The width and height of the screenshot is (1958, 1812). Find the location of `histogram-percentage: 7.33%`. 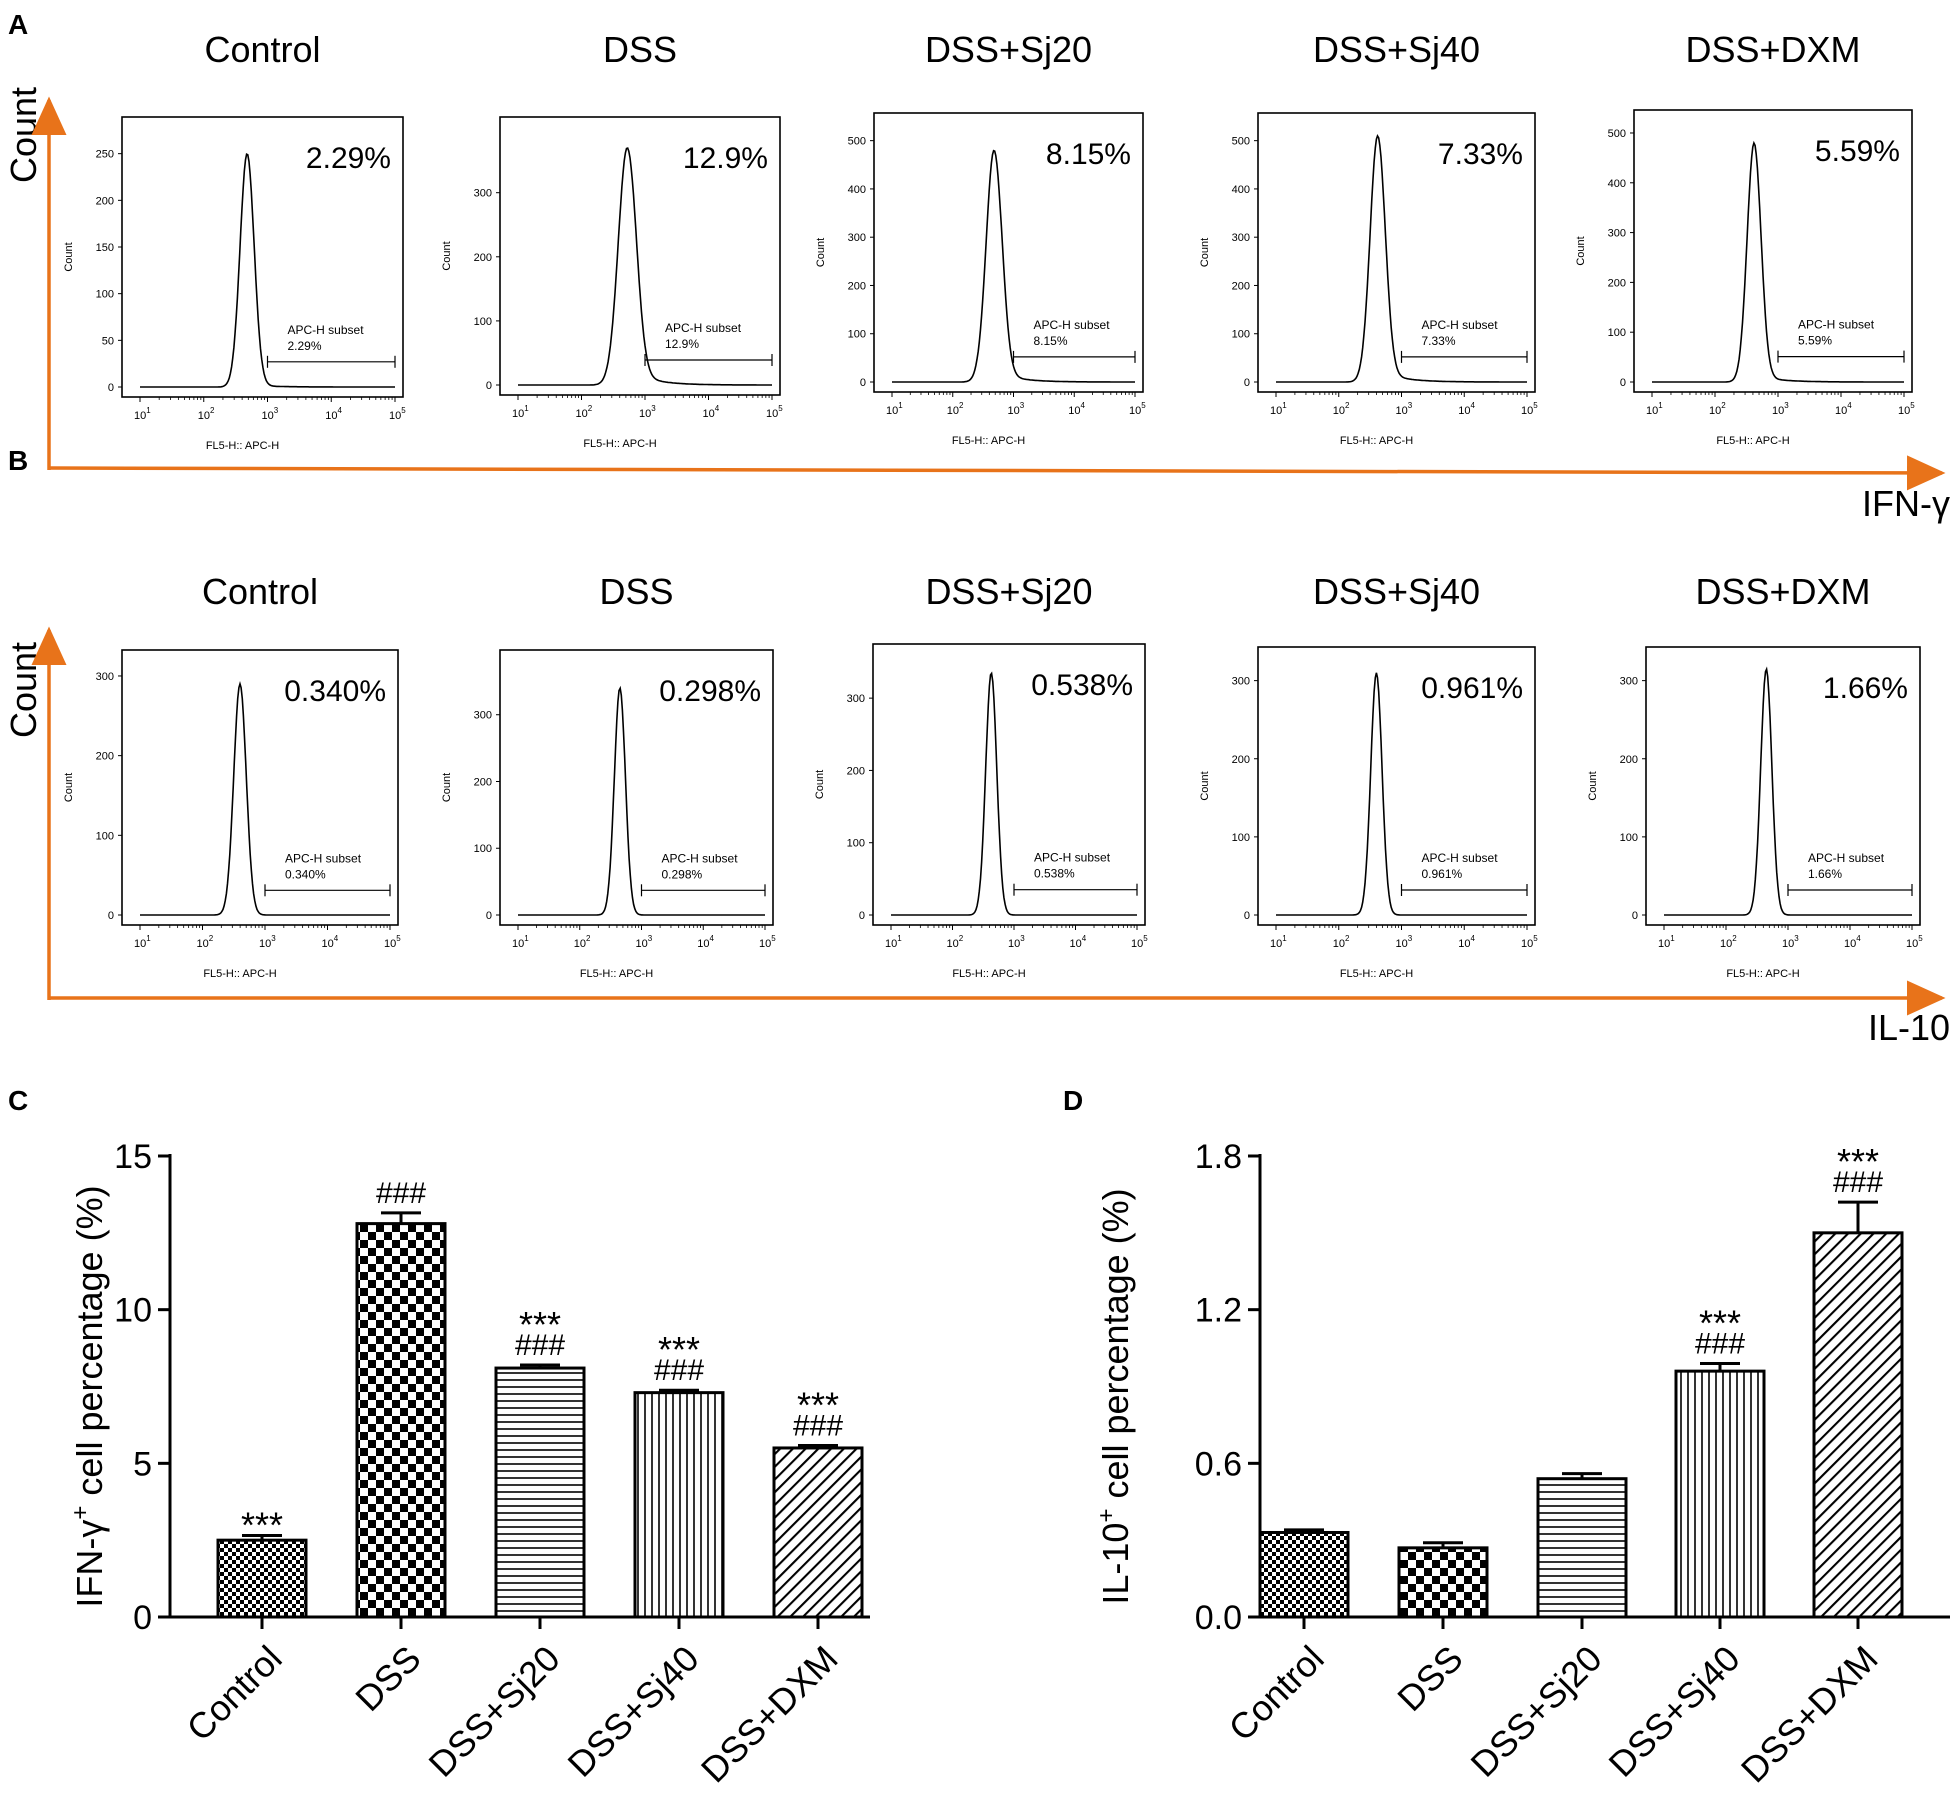

histogram-percentage: 7.33% is located at coordinates (1480, 154).